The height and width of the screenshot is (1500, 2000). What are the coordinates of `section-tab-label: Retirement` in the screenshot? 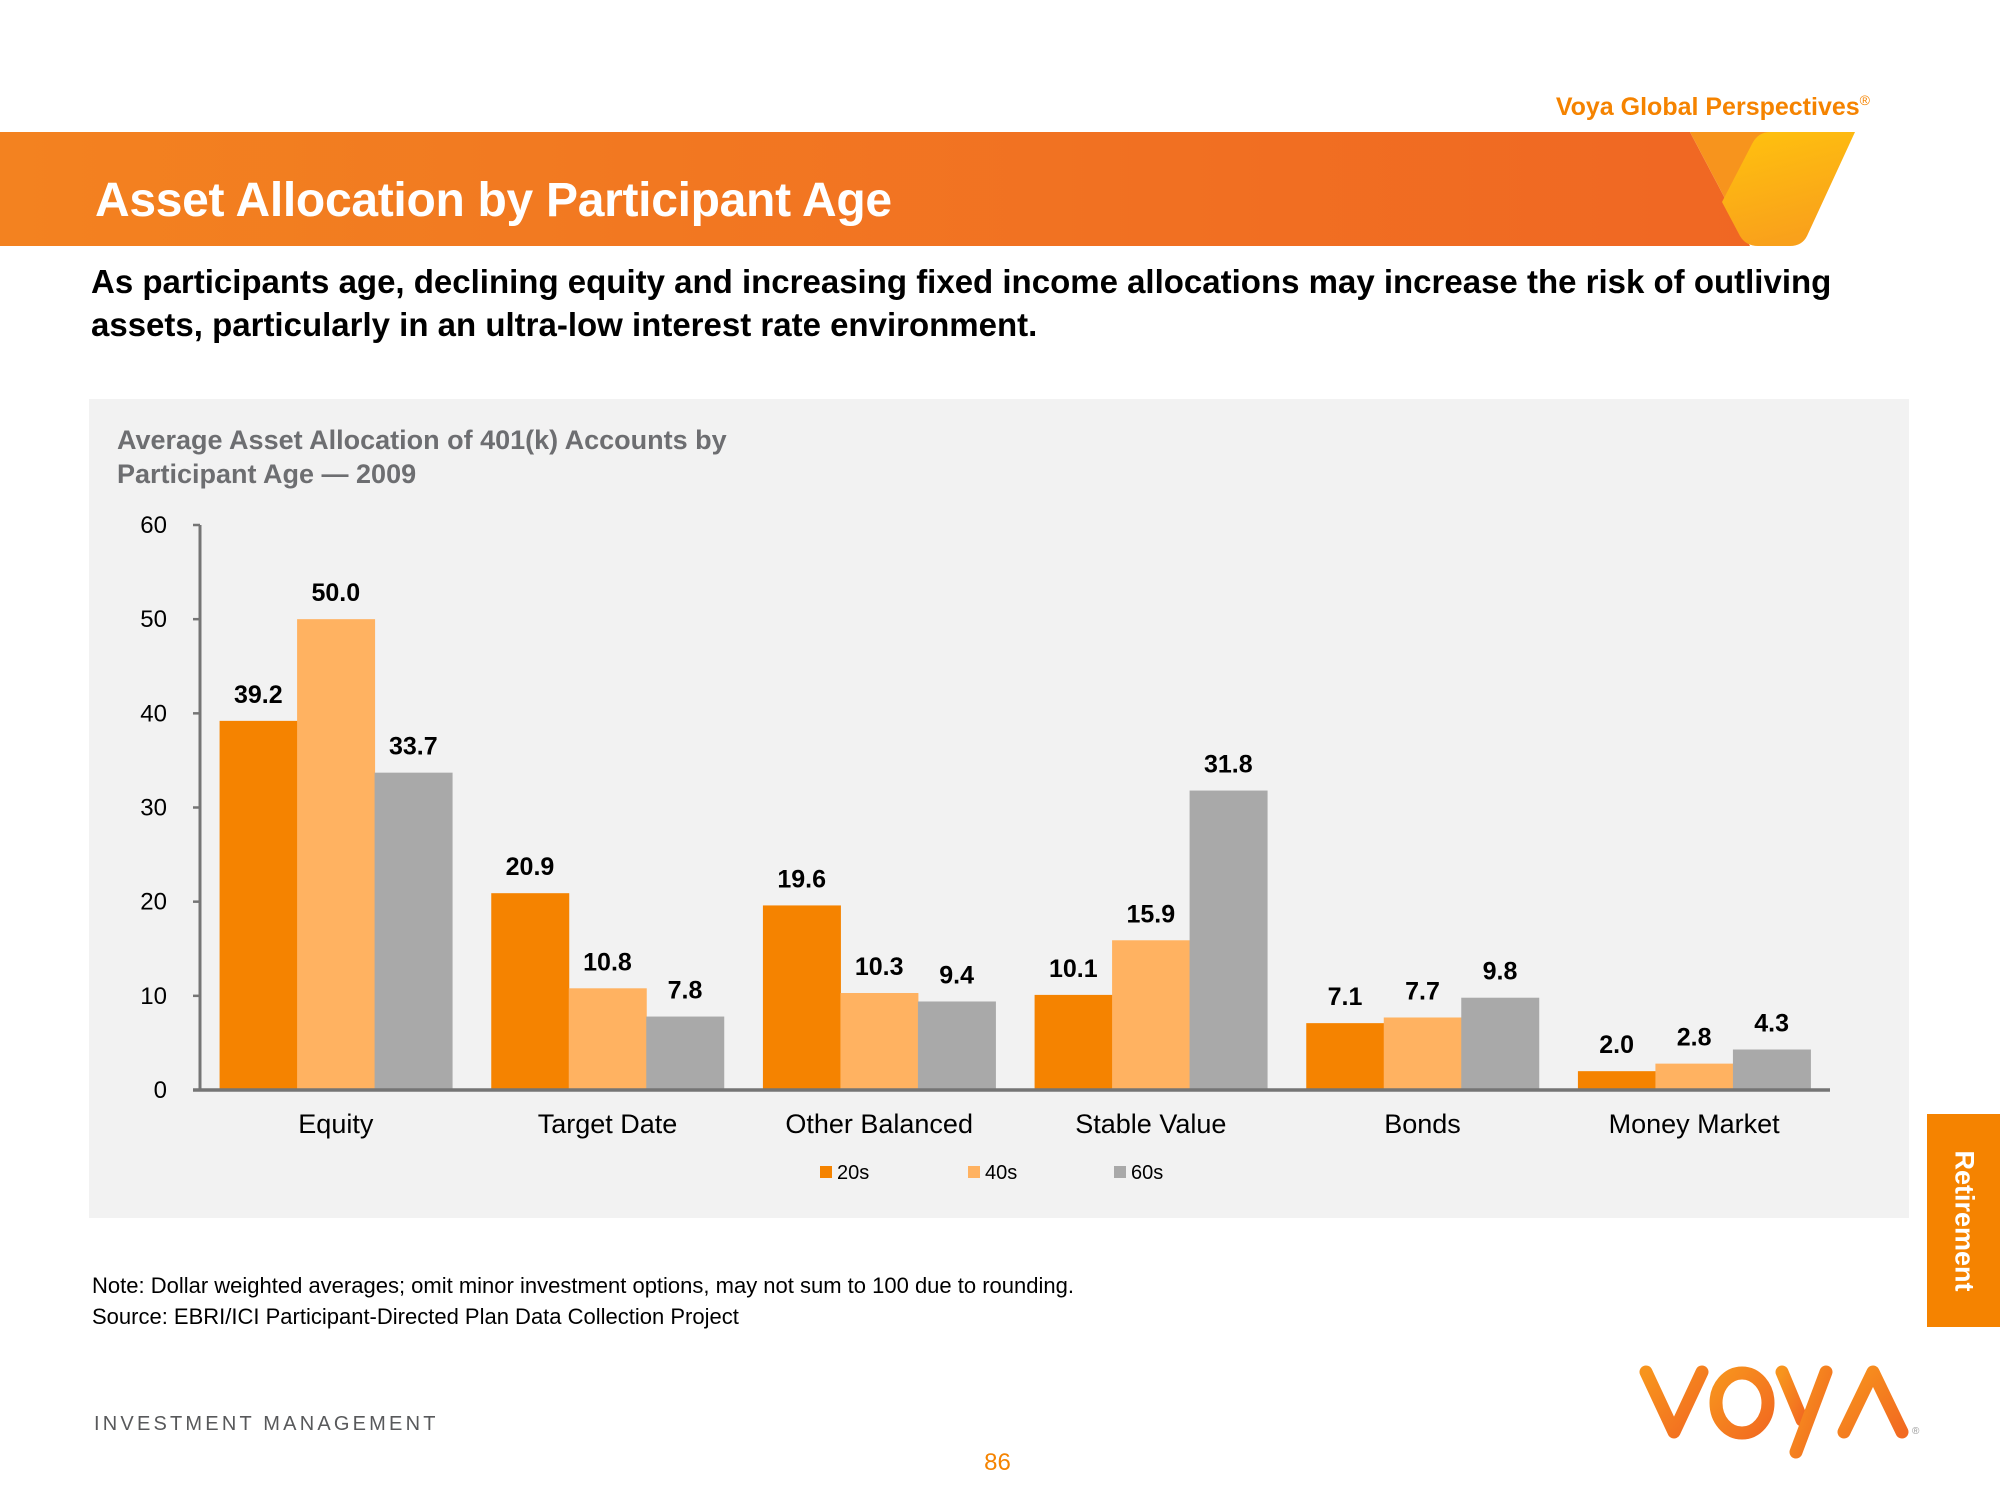 It's located at (1964, 1220).